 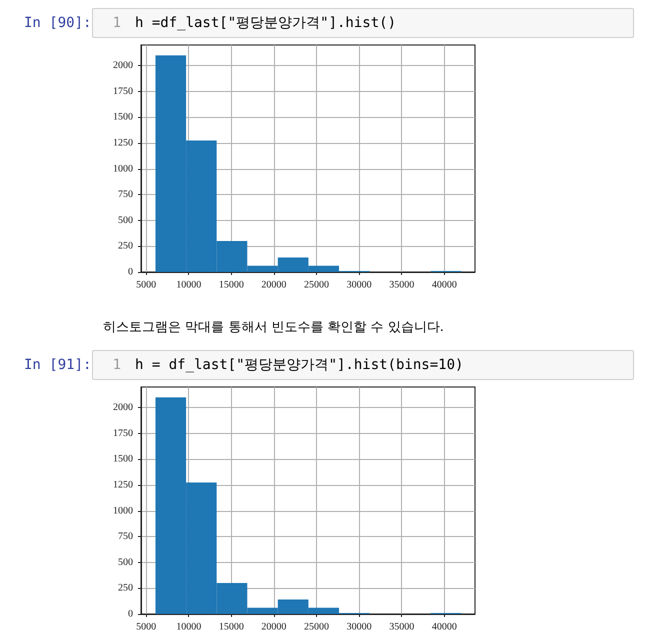 I want to click on chart-title: h =df_last["평당분양가격"].hist(), so click(x=265, y=23).